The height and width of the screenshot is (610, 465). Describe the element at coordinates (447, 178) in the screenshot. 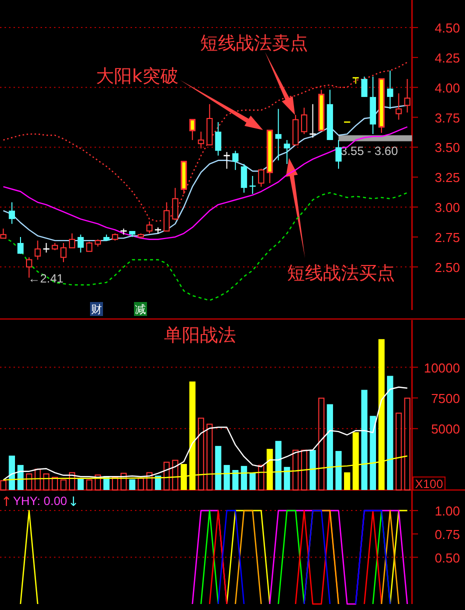

I see `y-tick-label: 3.25` at that location.